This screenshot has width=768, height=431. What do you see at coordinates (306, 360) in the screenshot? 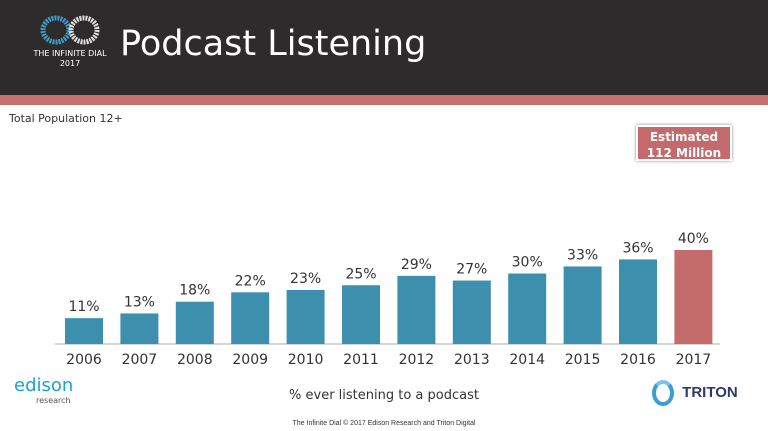
I see `x-tick-label: 2010` at bounding box center [306, 360].